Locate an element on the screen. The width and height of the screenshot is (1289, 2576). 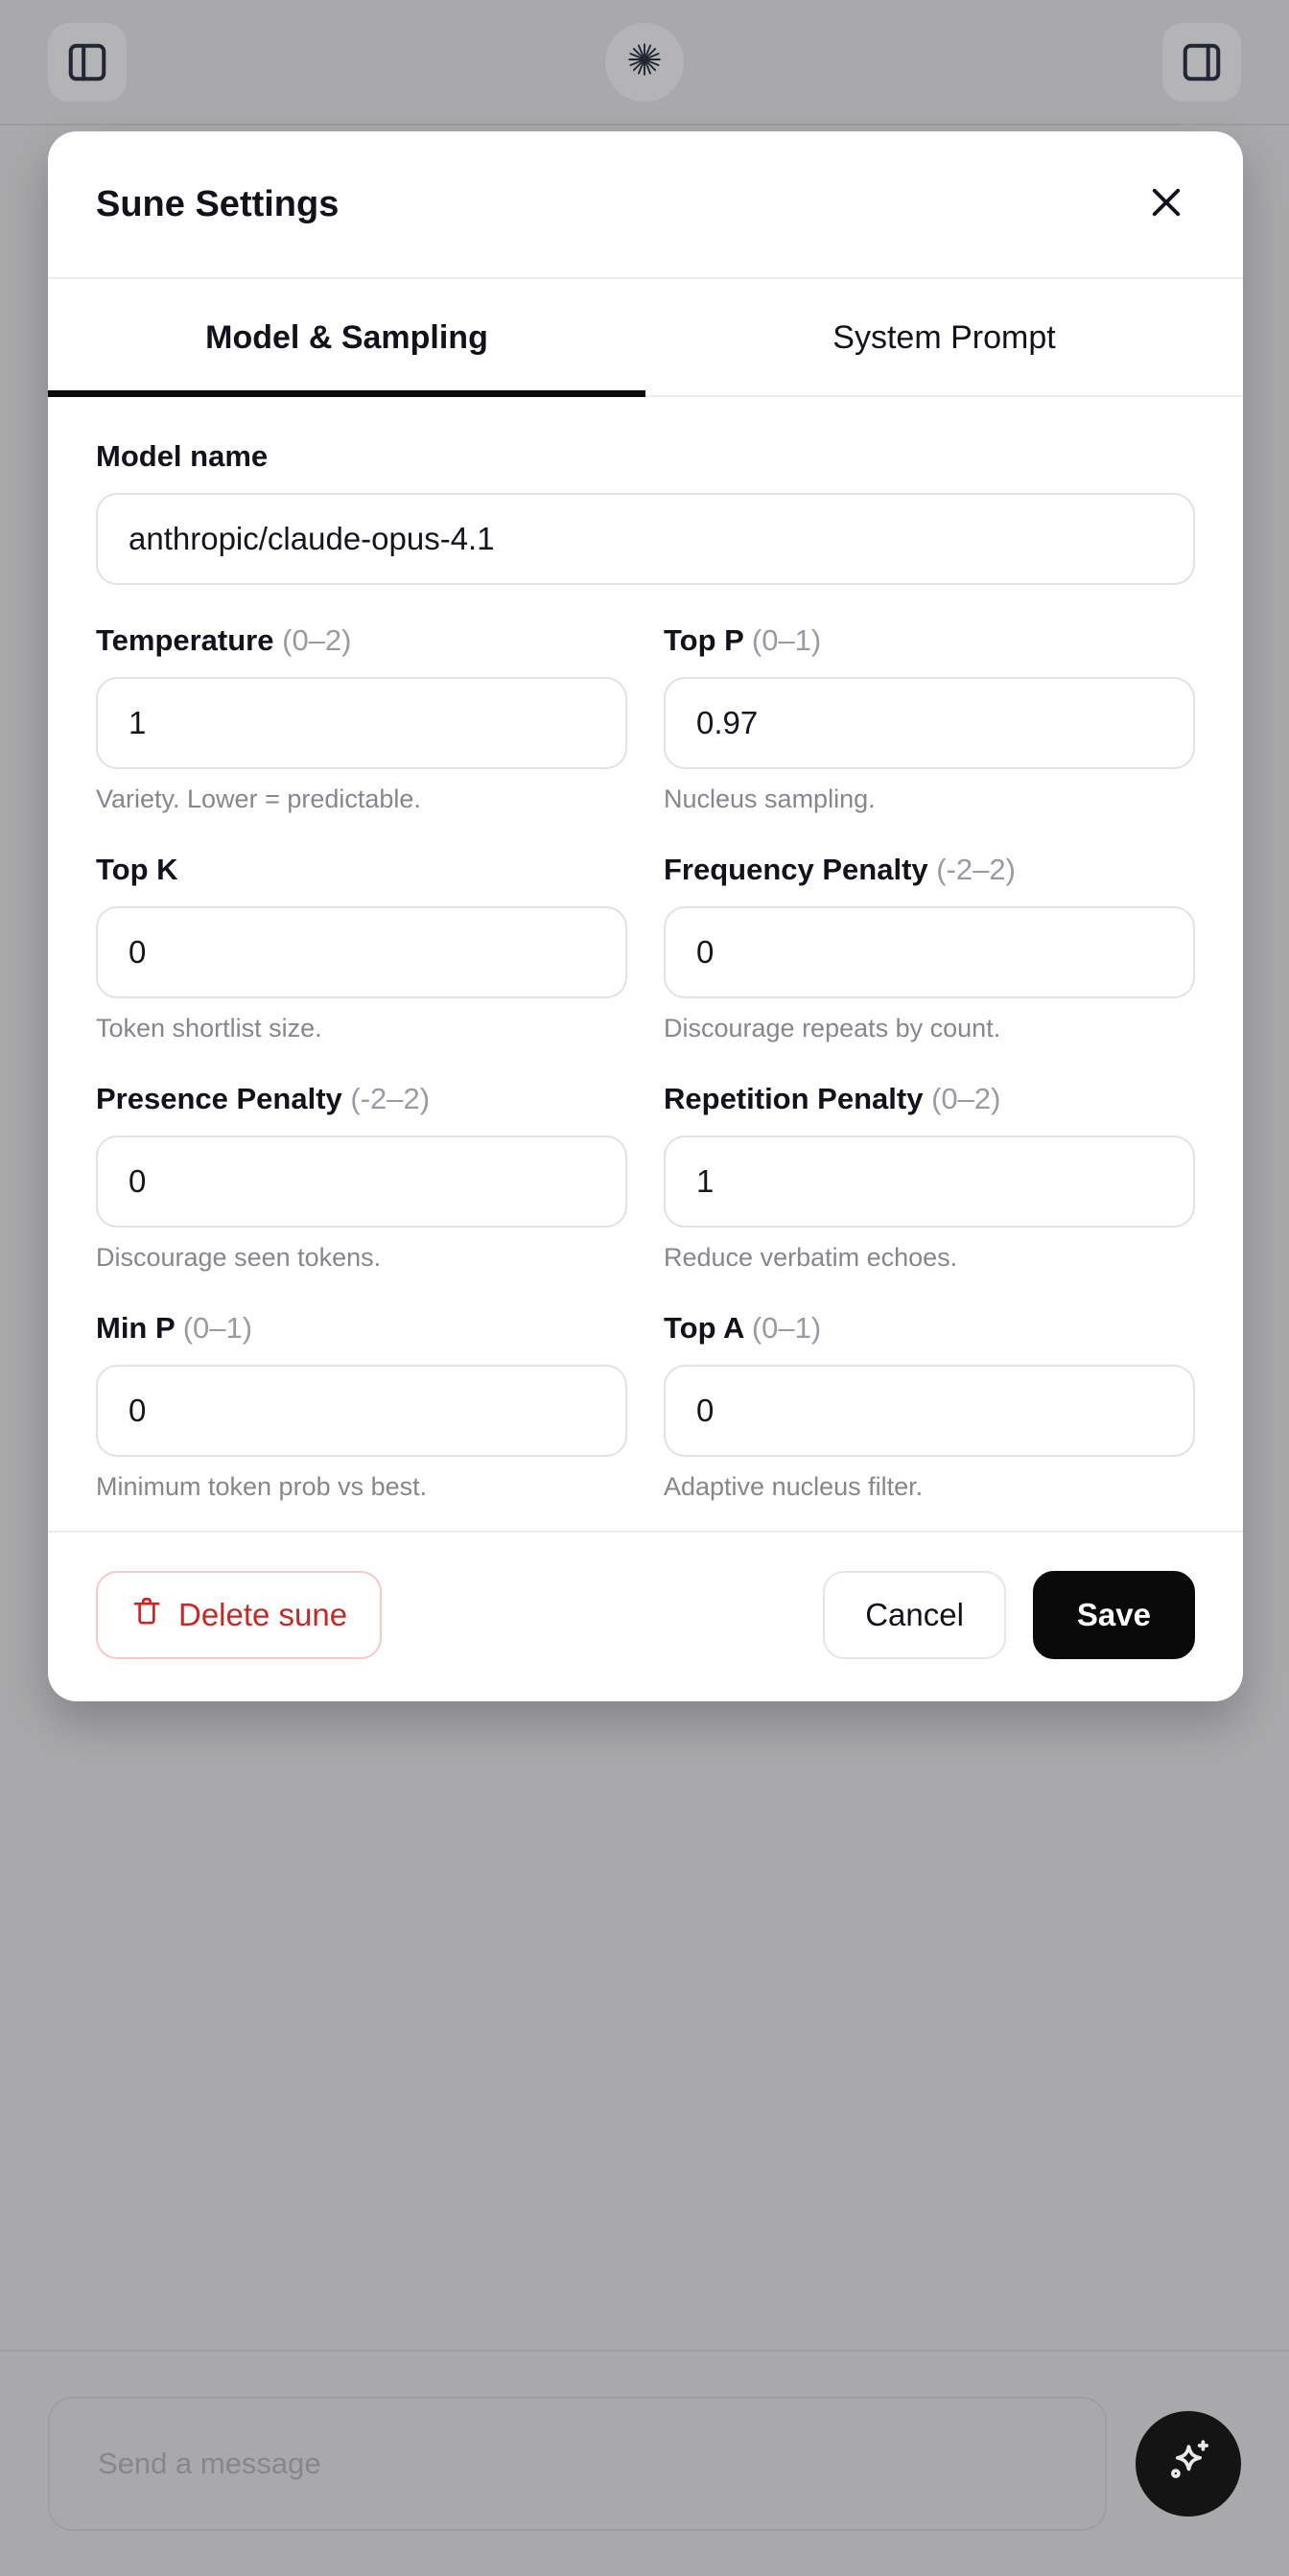
top-a-input: 0 is located at coordinates (929, 1411).